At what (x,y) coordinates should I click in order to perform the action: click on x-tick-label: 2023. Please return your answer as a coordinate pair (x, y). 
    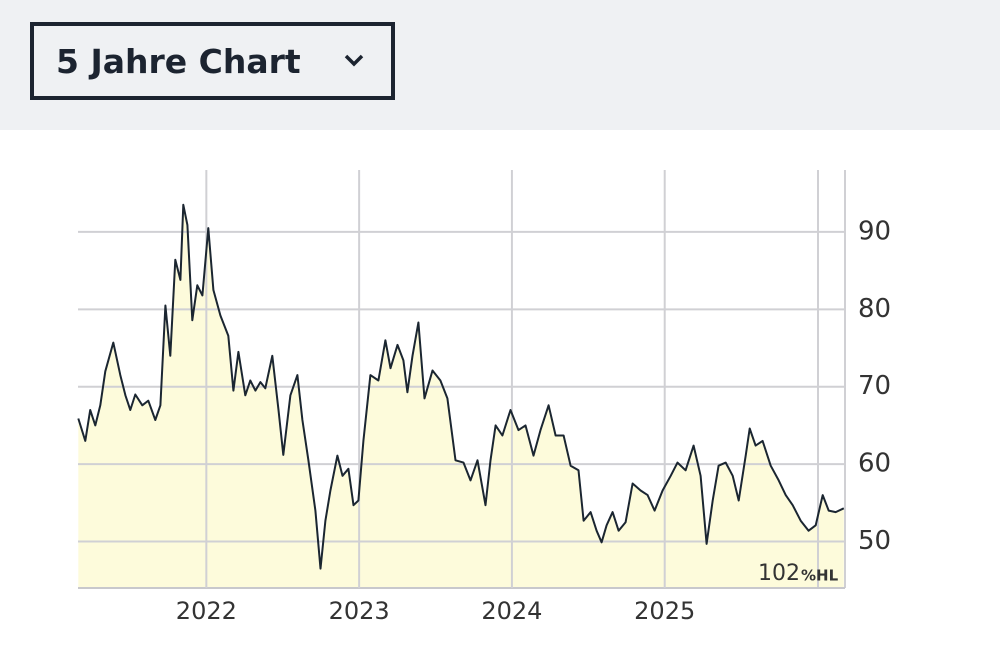
    Looking at the image, I should click on (359, 611).